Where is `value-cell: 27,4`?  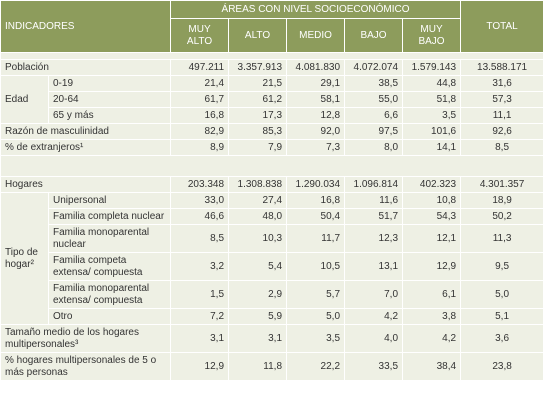 value-cell: 27,4 is located at coordinates (258, 200).